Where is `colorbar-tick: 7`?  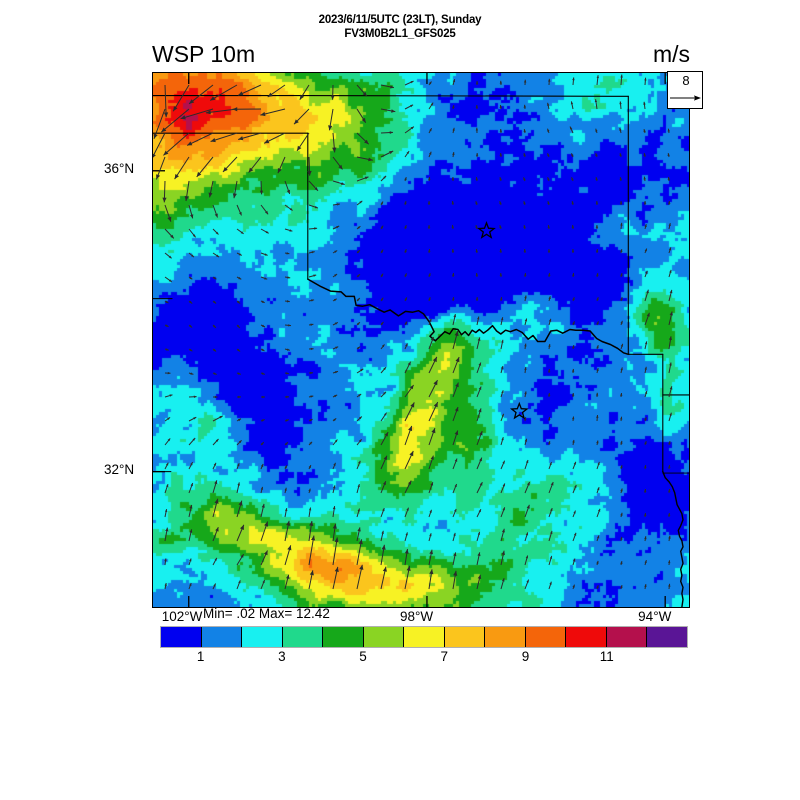 colorbar-tick: 7 is located at coordinates (444, 656).